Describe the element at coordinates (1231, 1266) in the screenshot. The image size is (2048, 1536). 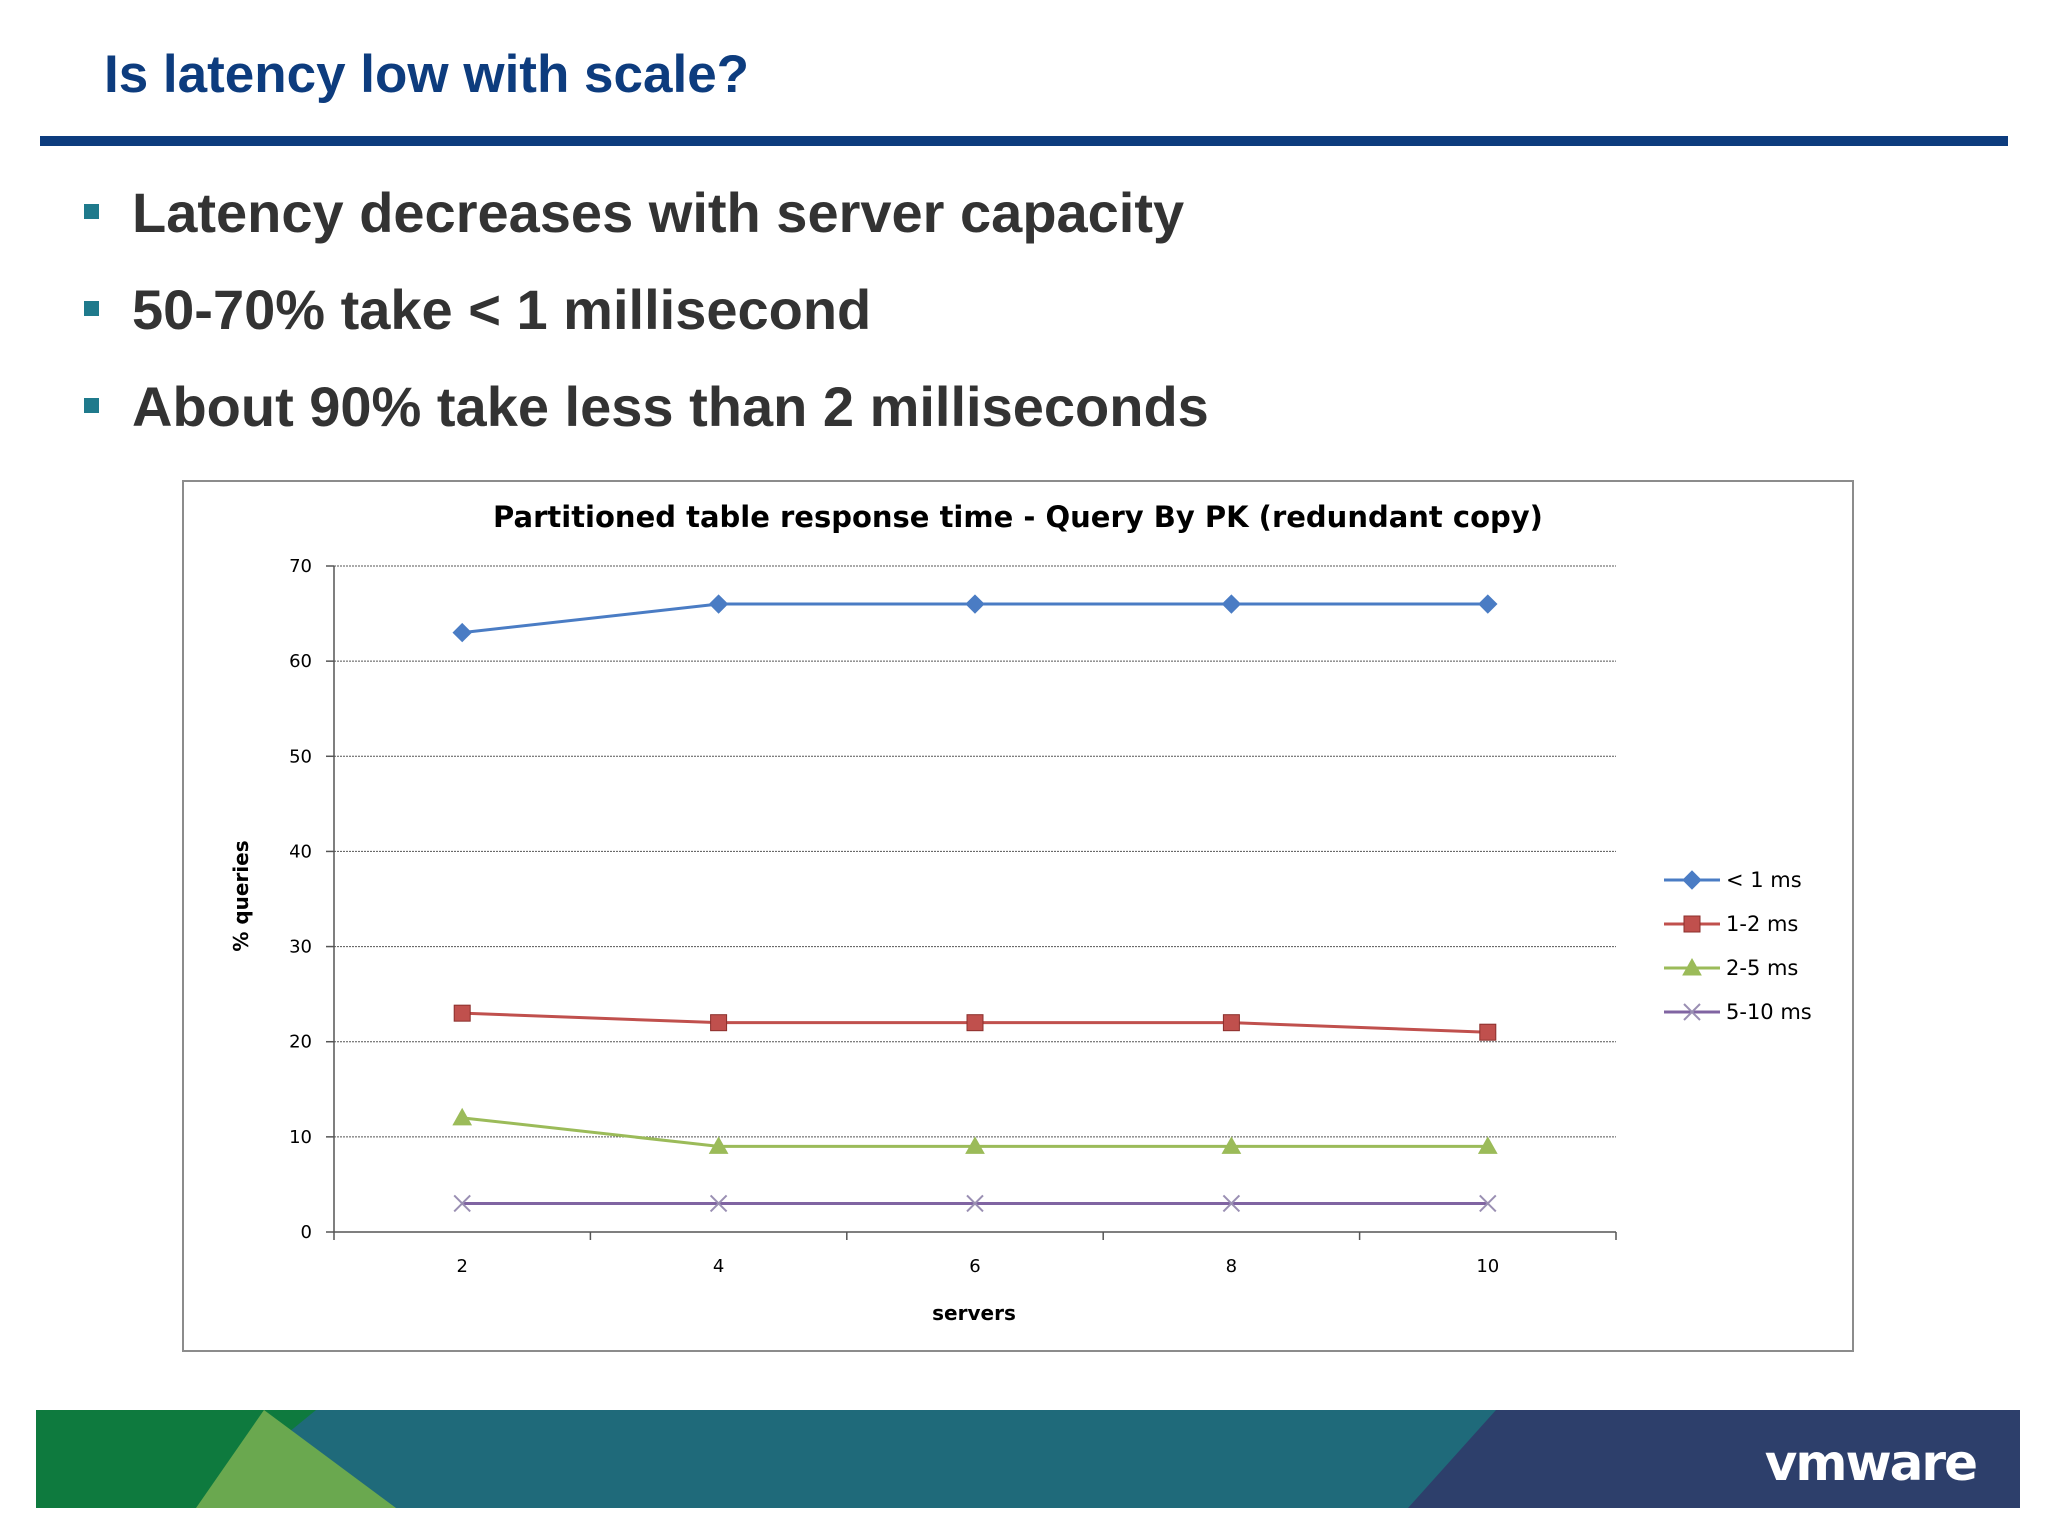
I see `x-tick-label: 8` at that location.